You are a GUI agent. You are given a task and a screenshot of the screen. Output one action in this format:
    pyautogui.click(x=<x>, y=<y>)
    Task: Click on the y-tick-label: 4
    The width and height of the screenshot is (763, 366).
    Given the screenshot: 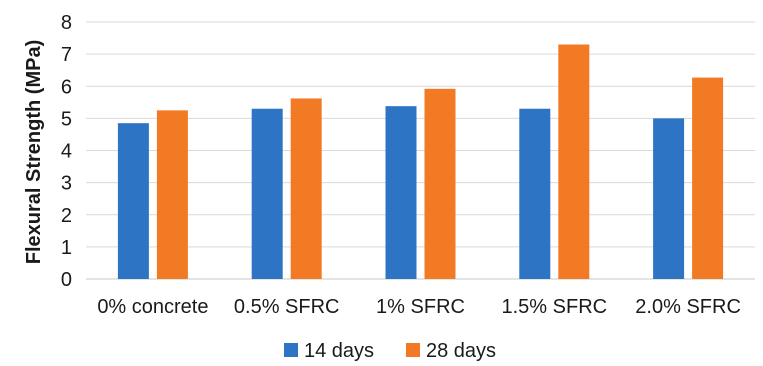 What is the action you would take?
    pyautogui.click(x=66, y=152)
    